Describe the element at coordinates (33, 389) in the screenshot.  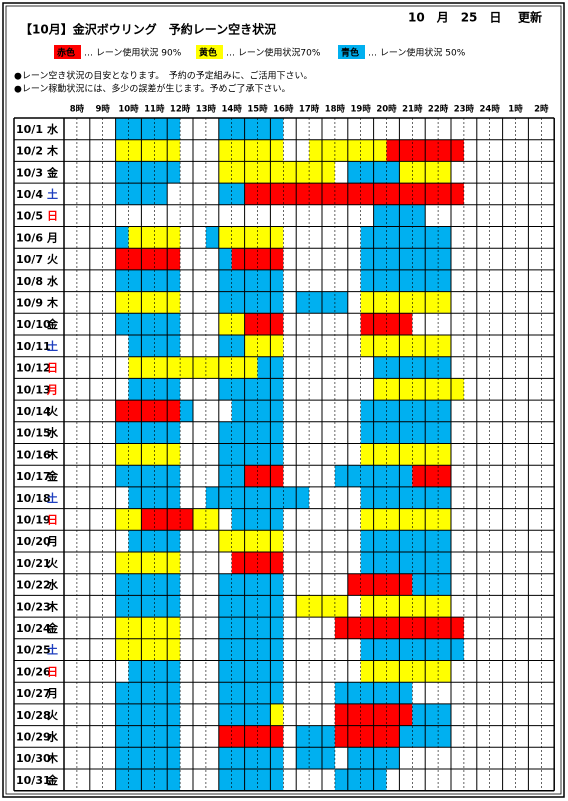
I see `date: 10/13` at that location.